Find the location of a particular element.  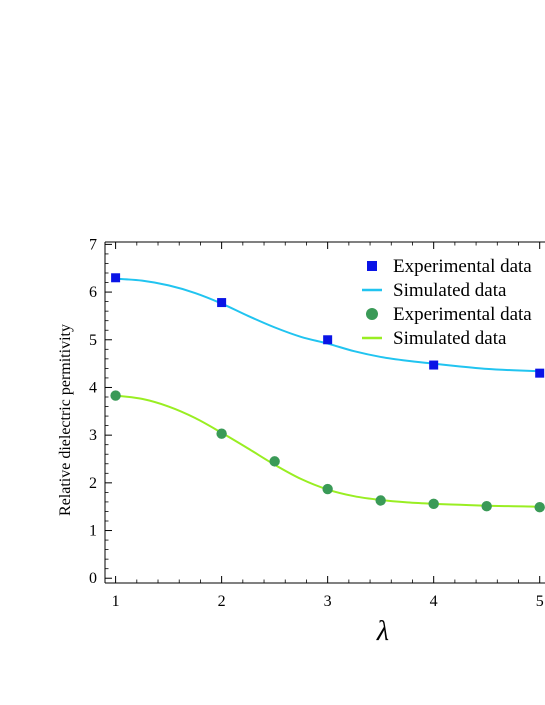

legend-label-1: Simulated data is located at coordinates (450, 290).